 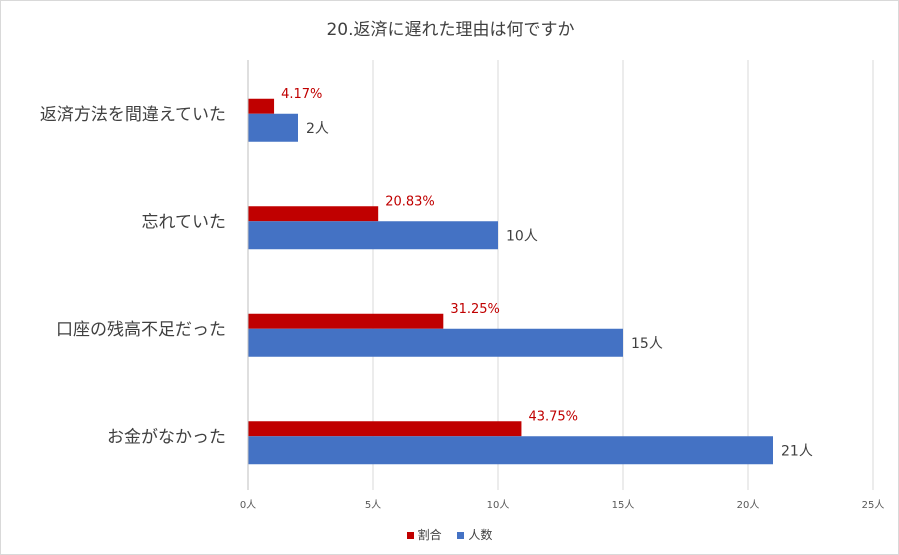 I want to click on category-label: 返済方法を間違えていた, so click(x=133, y=115).